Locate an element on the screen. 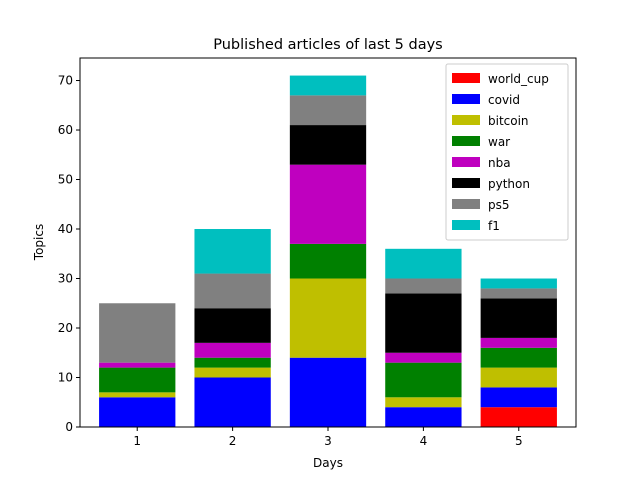  legend-label-covid: covid is located at coordinates (504, 100).